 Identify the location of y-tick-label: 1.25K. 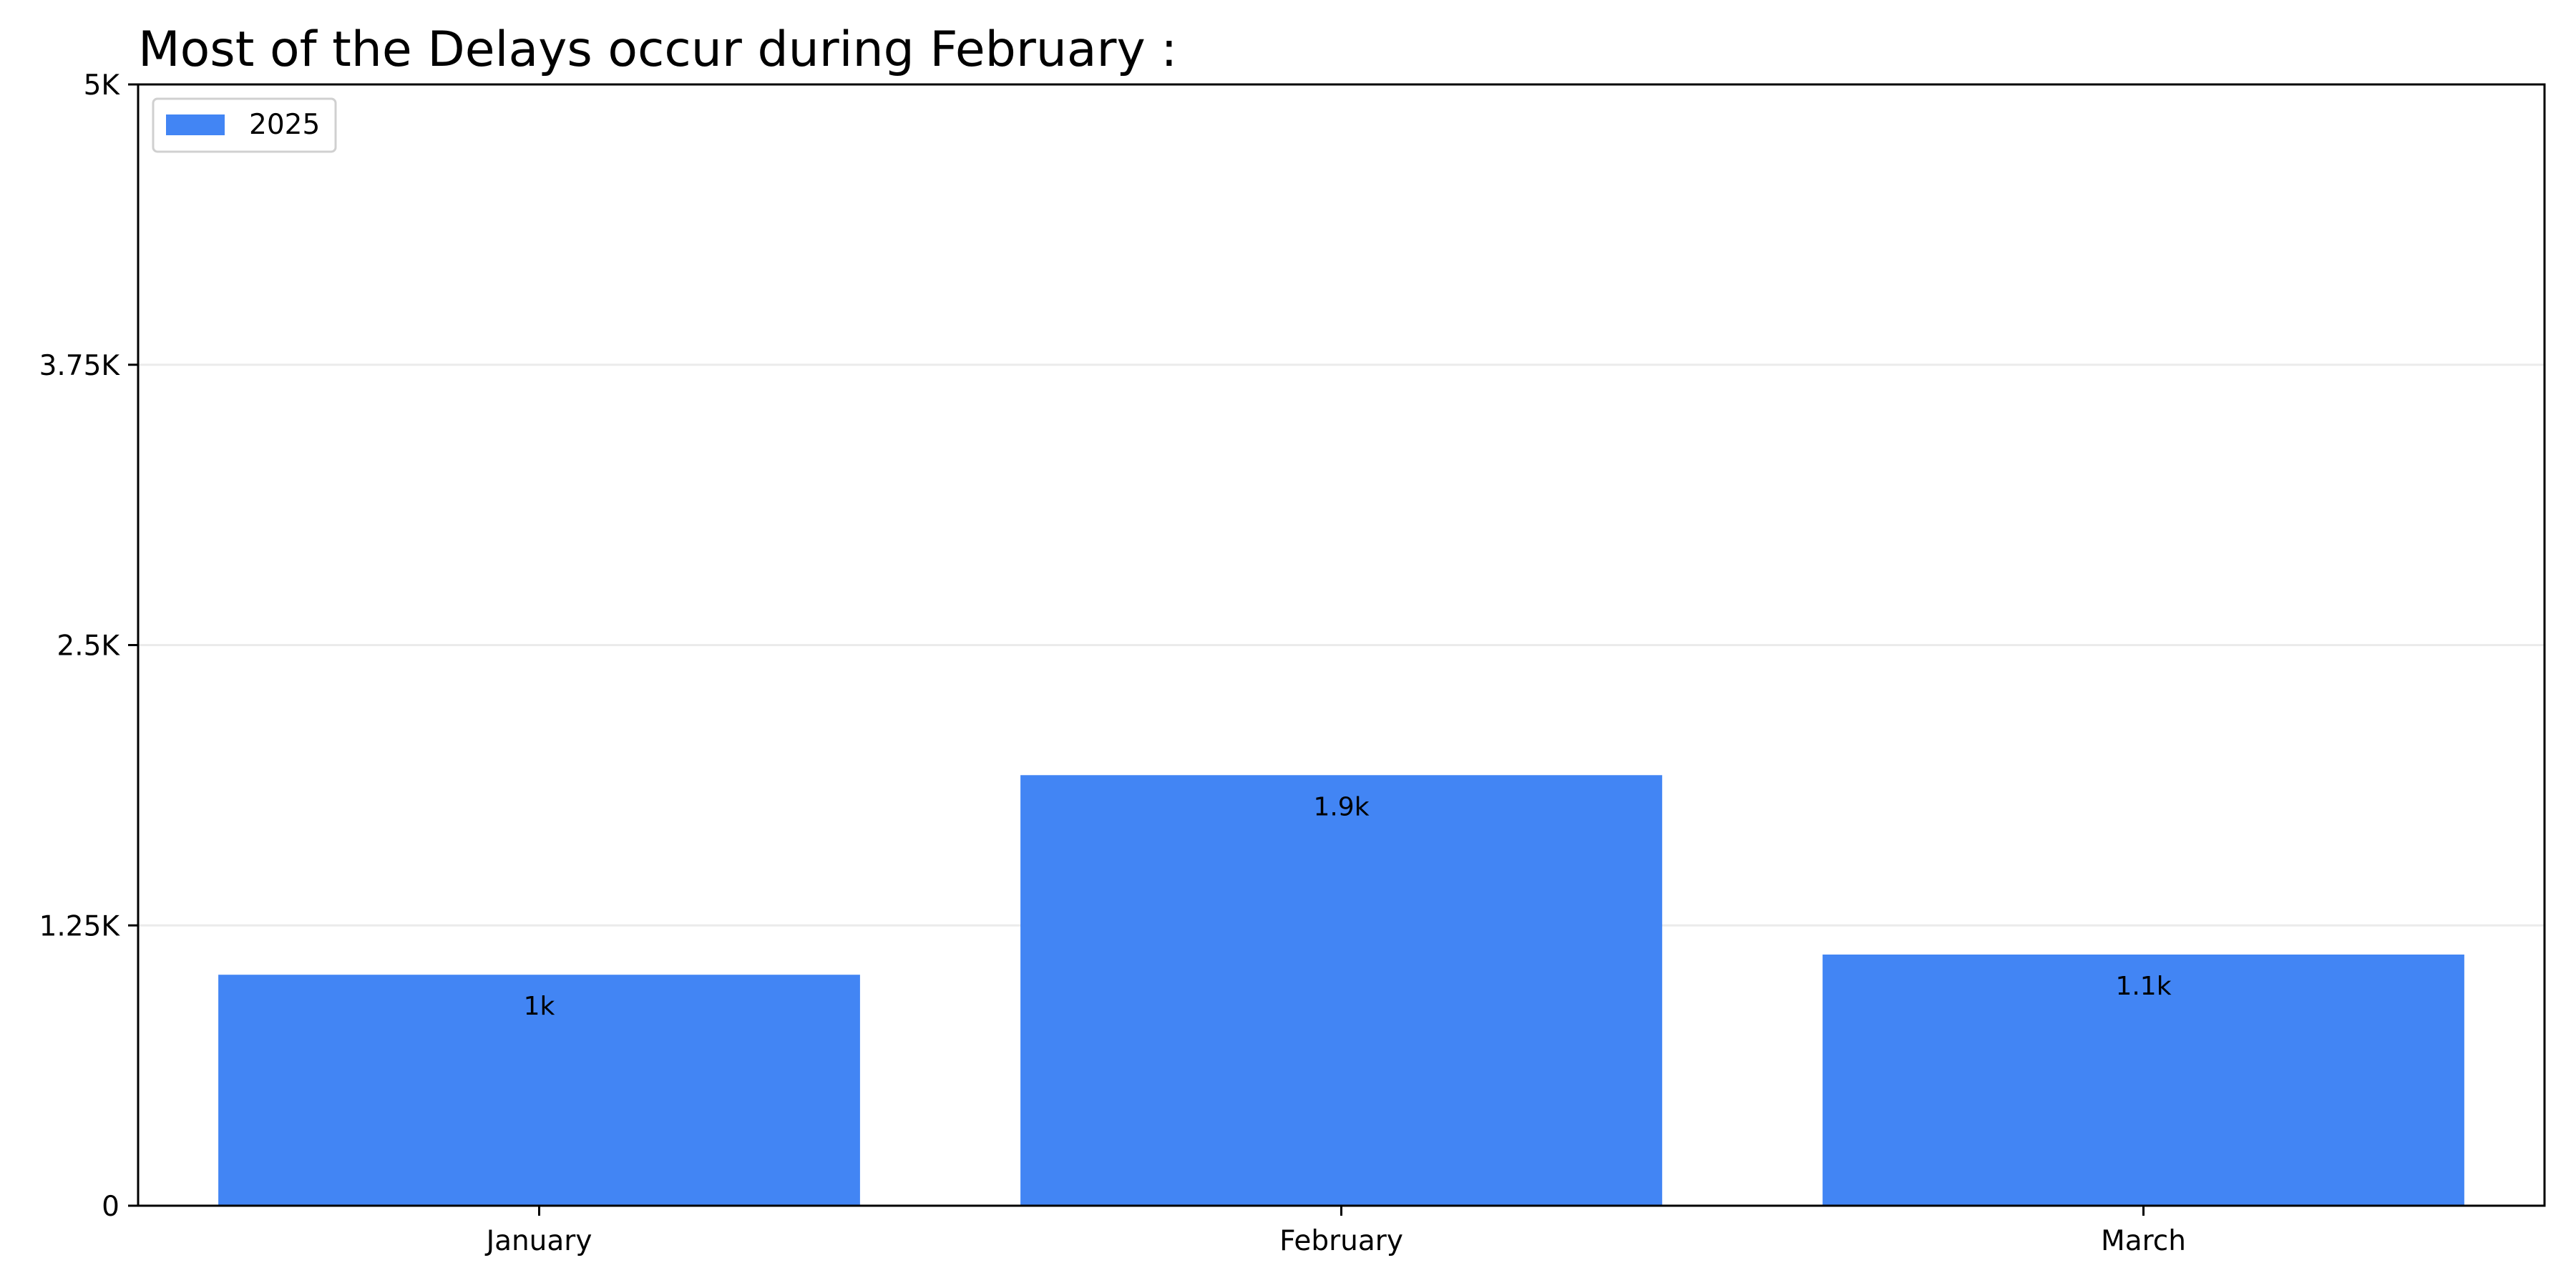
(80, 926).